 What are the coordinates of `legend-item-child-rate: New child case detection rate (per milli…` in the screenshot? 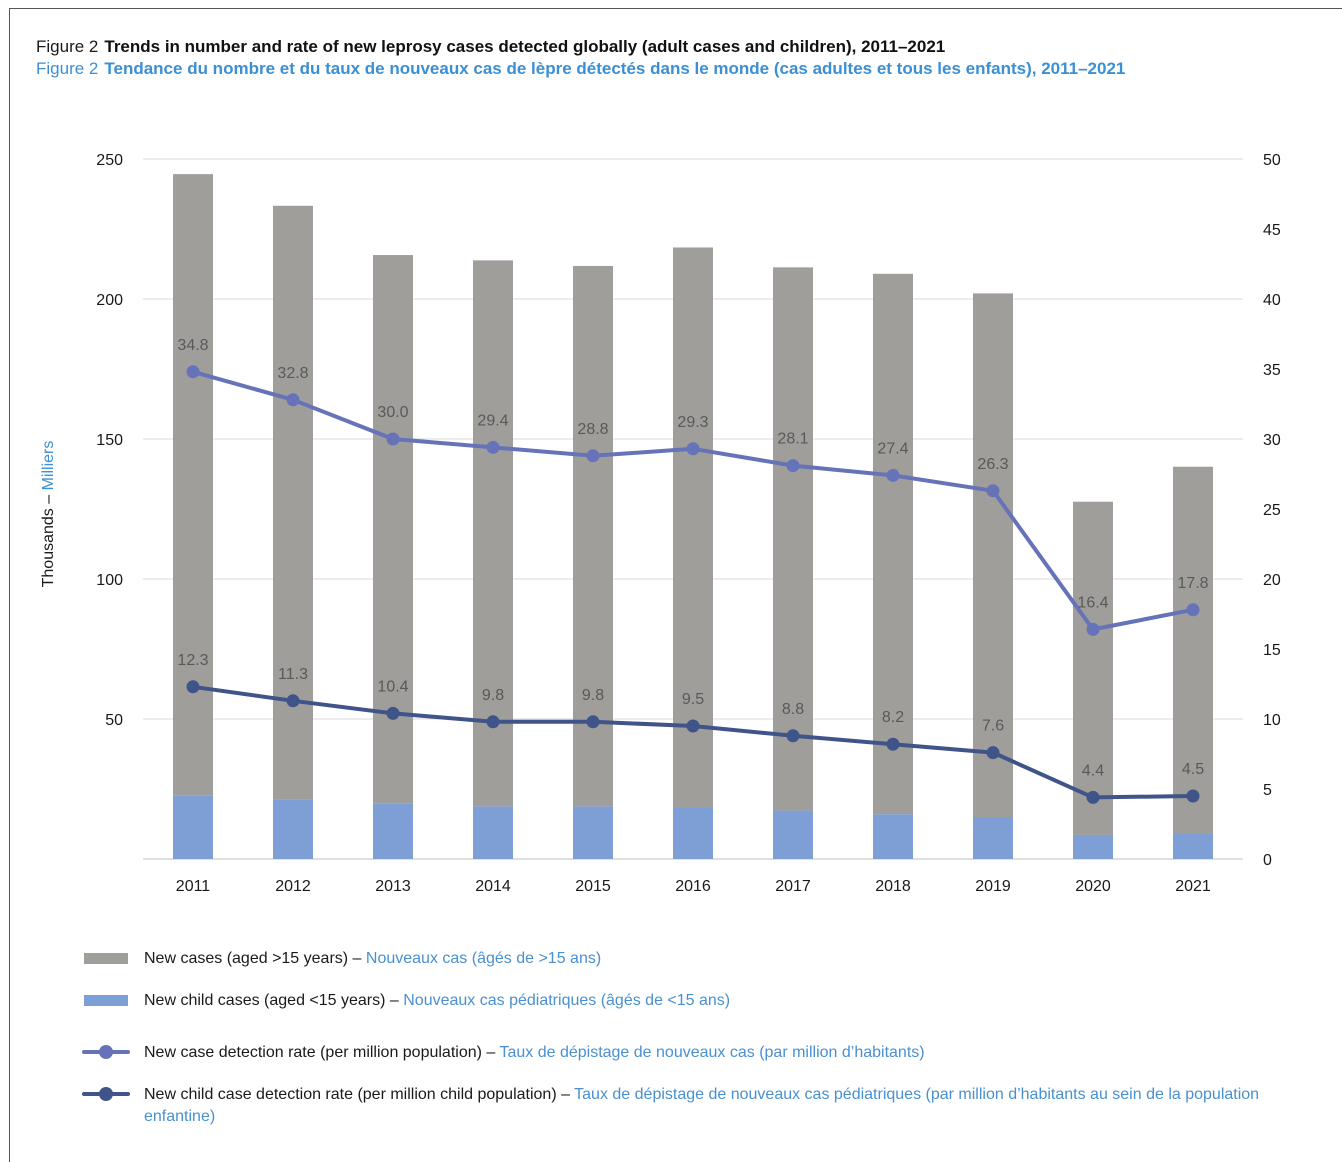 It's located at (687, 1106).